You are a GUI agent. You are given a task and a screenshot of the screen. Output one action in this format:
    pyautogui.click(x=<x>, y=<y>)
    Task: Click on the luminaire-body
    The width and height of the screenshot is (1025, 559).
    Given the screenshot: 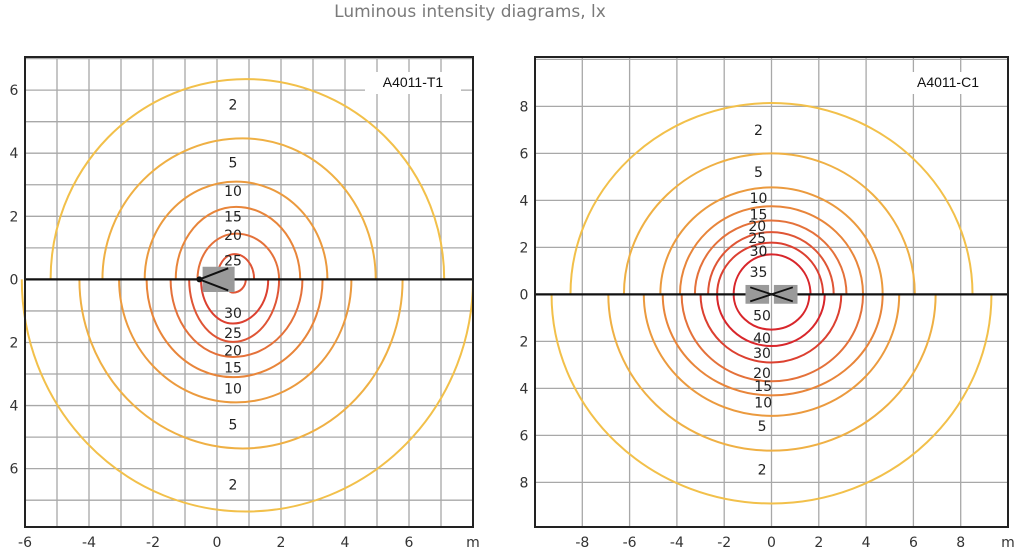 What is the action you would take?
    pyautogui.click(x=218, y=279)
    